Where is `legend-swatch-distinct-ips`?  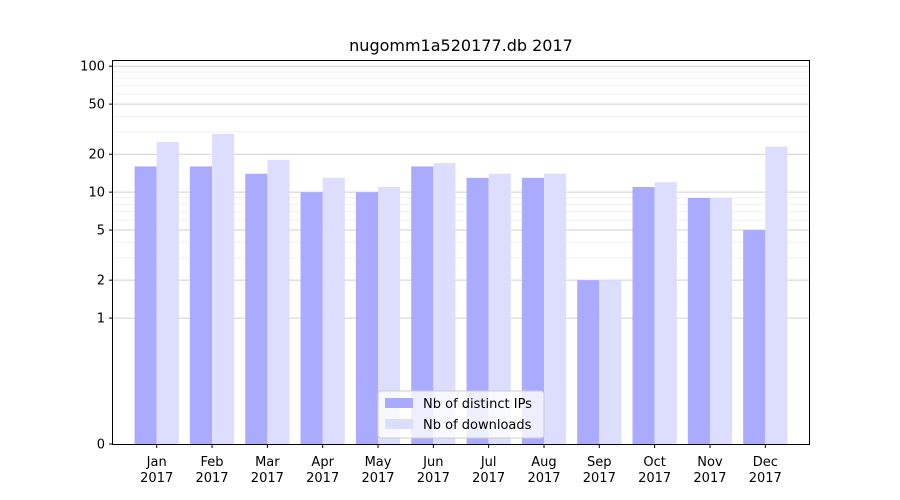 legend-swatch-distinct-ips is located at coordinates (399, 403).